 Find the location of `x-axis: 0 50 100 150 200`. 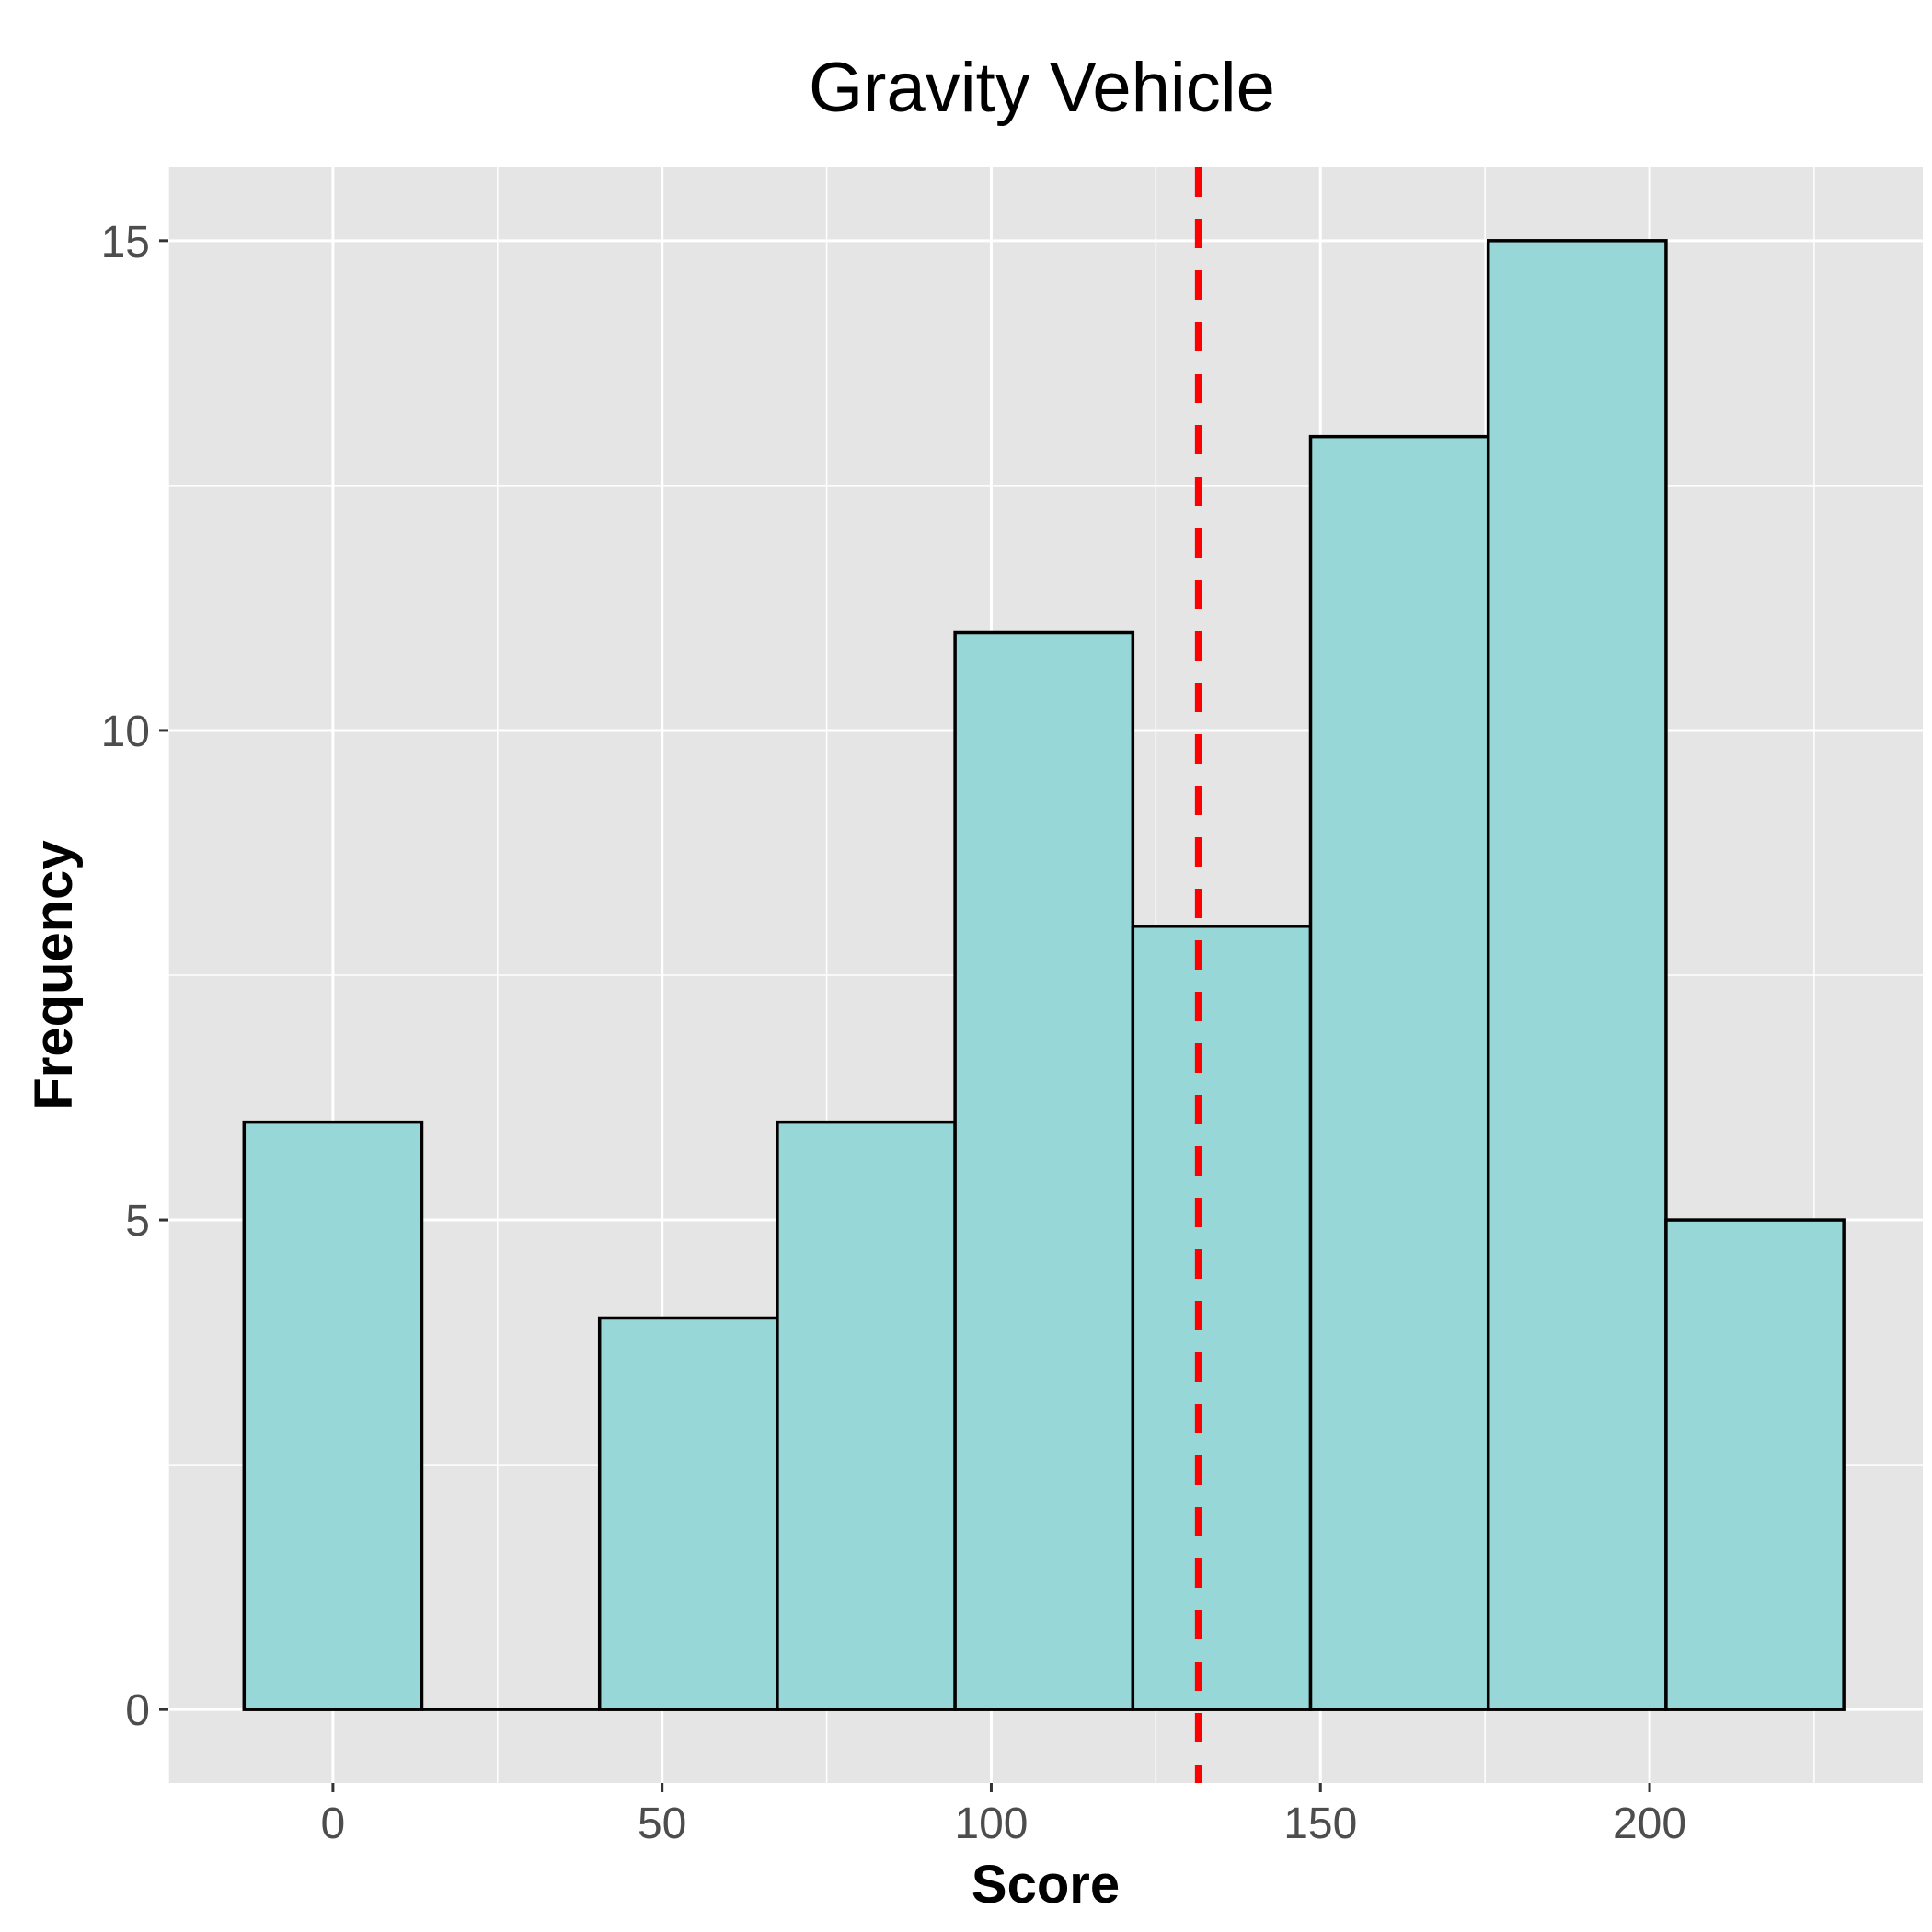

x-axis: 0 50 100 150 200 is located at coordinates (1003, 1815).